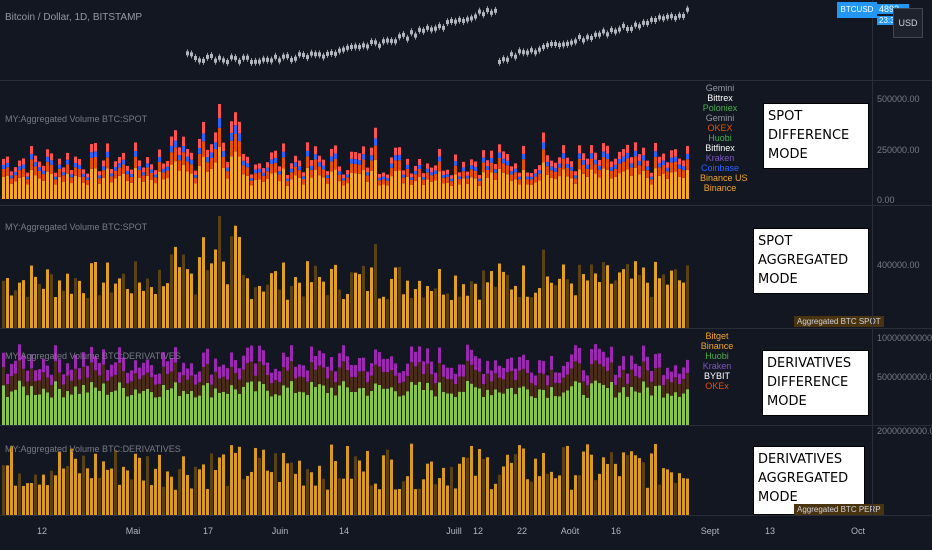 The width and height of the screenshot is (932, 550). Describe the element at coordinates (884, 40) in the screenshot. I see `price-axis: BTCUSD 4892... 23:35... USD` at that location.